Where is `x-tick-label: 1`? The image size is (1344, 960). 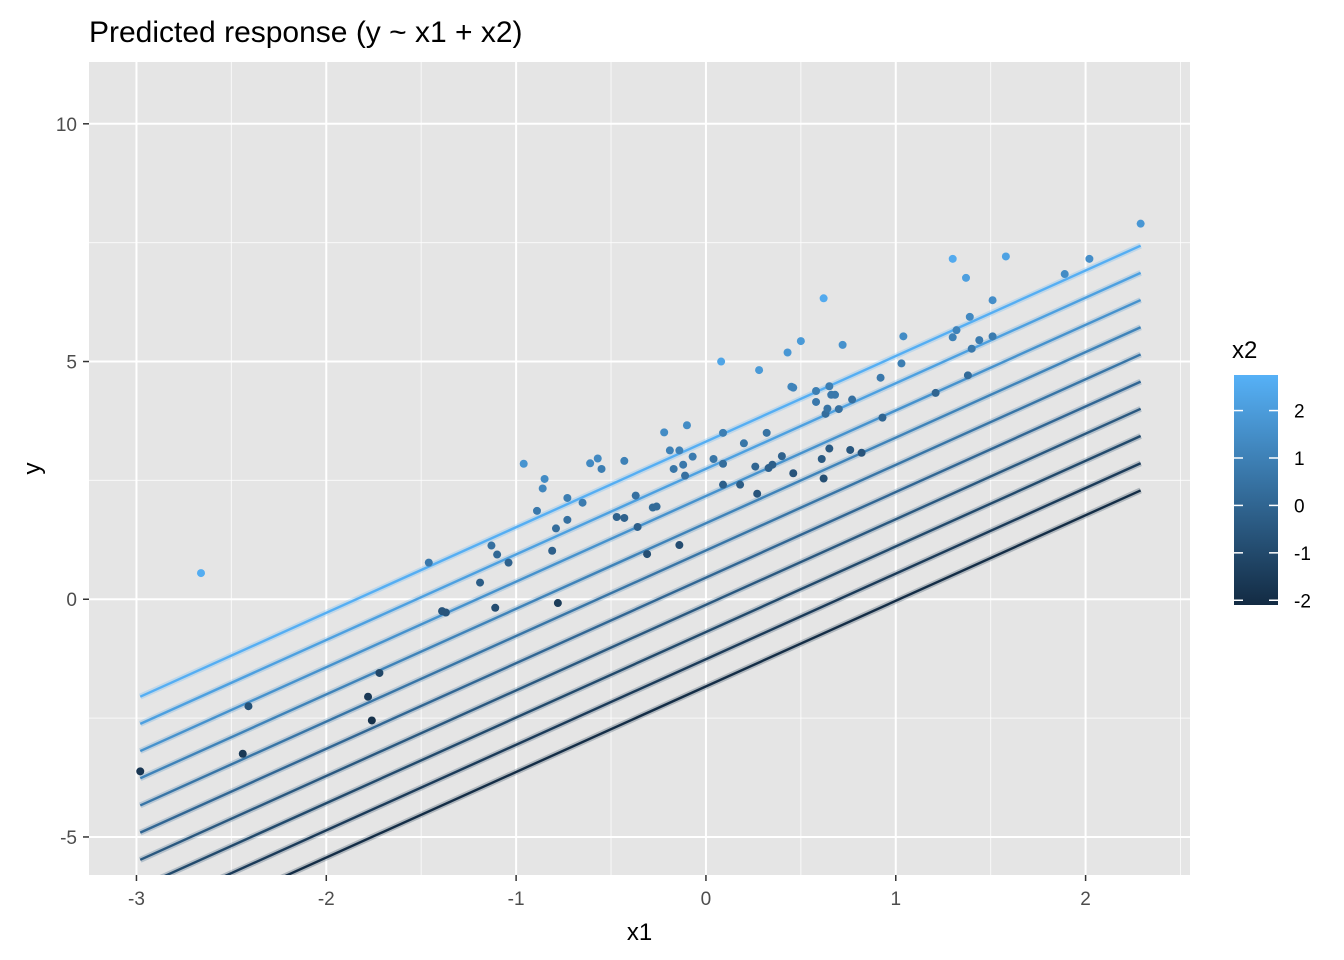 x-tick-label: 1 is located at coordinates (895, 899).